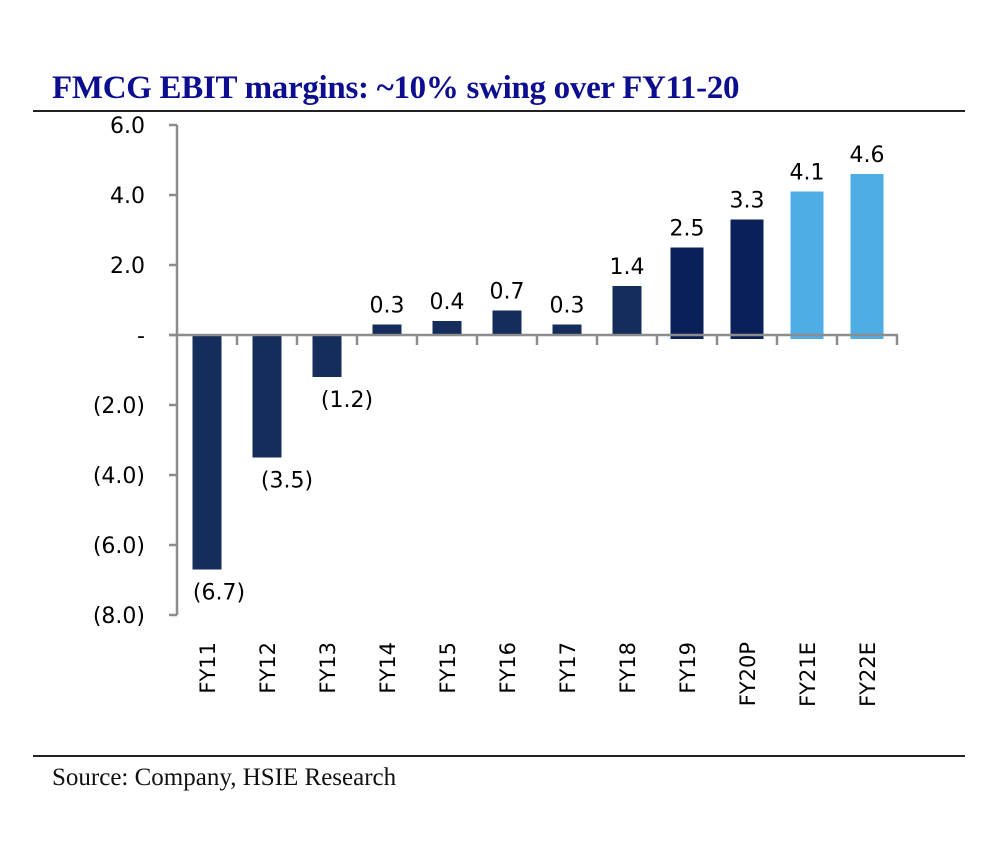 This screenshot has height=848, width=1006. What do you see at coordinates (268, 668) in the screenshot?
I see `x-tick-label: FY12` at bounding box center [268, 668].